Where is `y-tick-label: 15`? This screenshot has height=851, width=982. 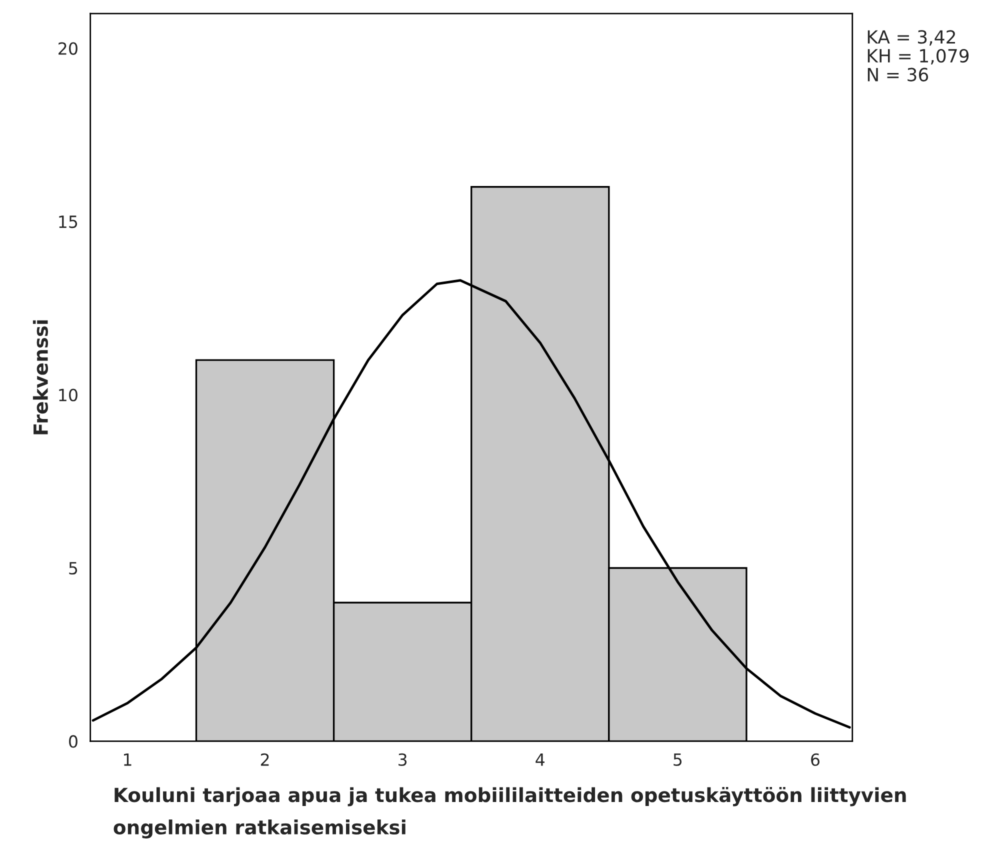 y-tick-label: 15 is located at coordinates (68, 222).